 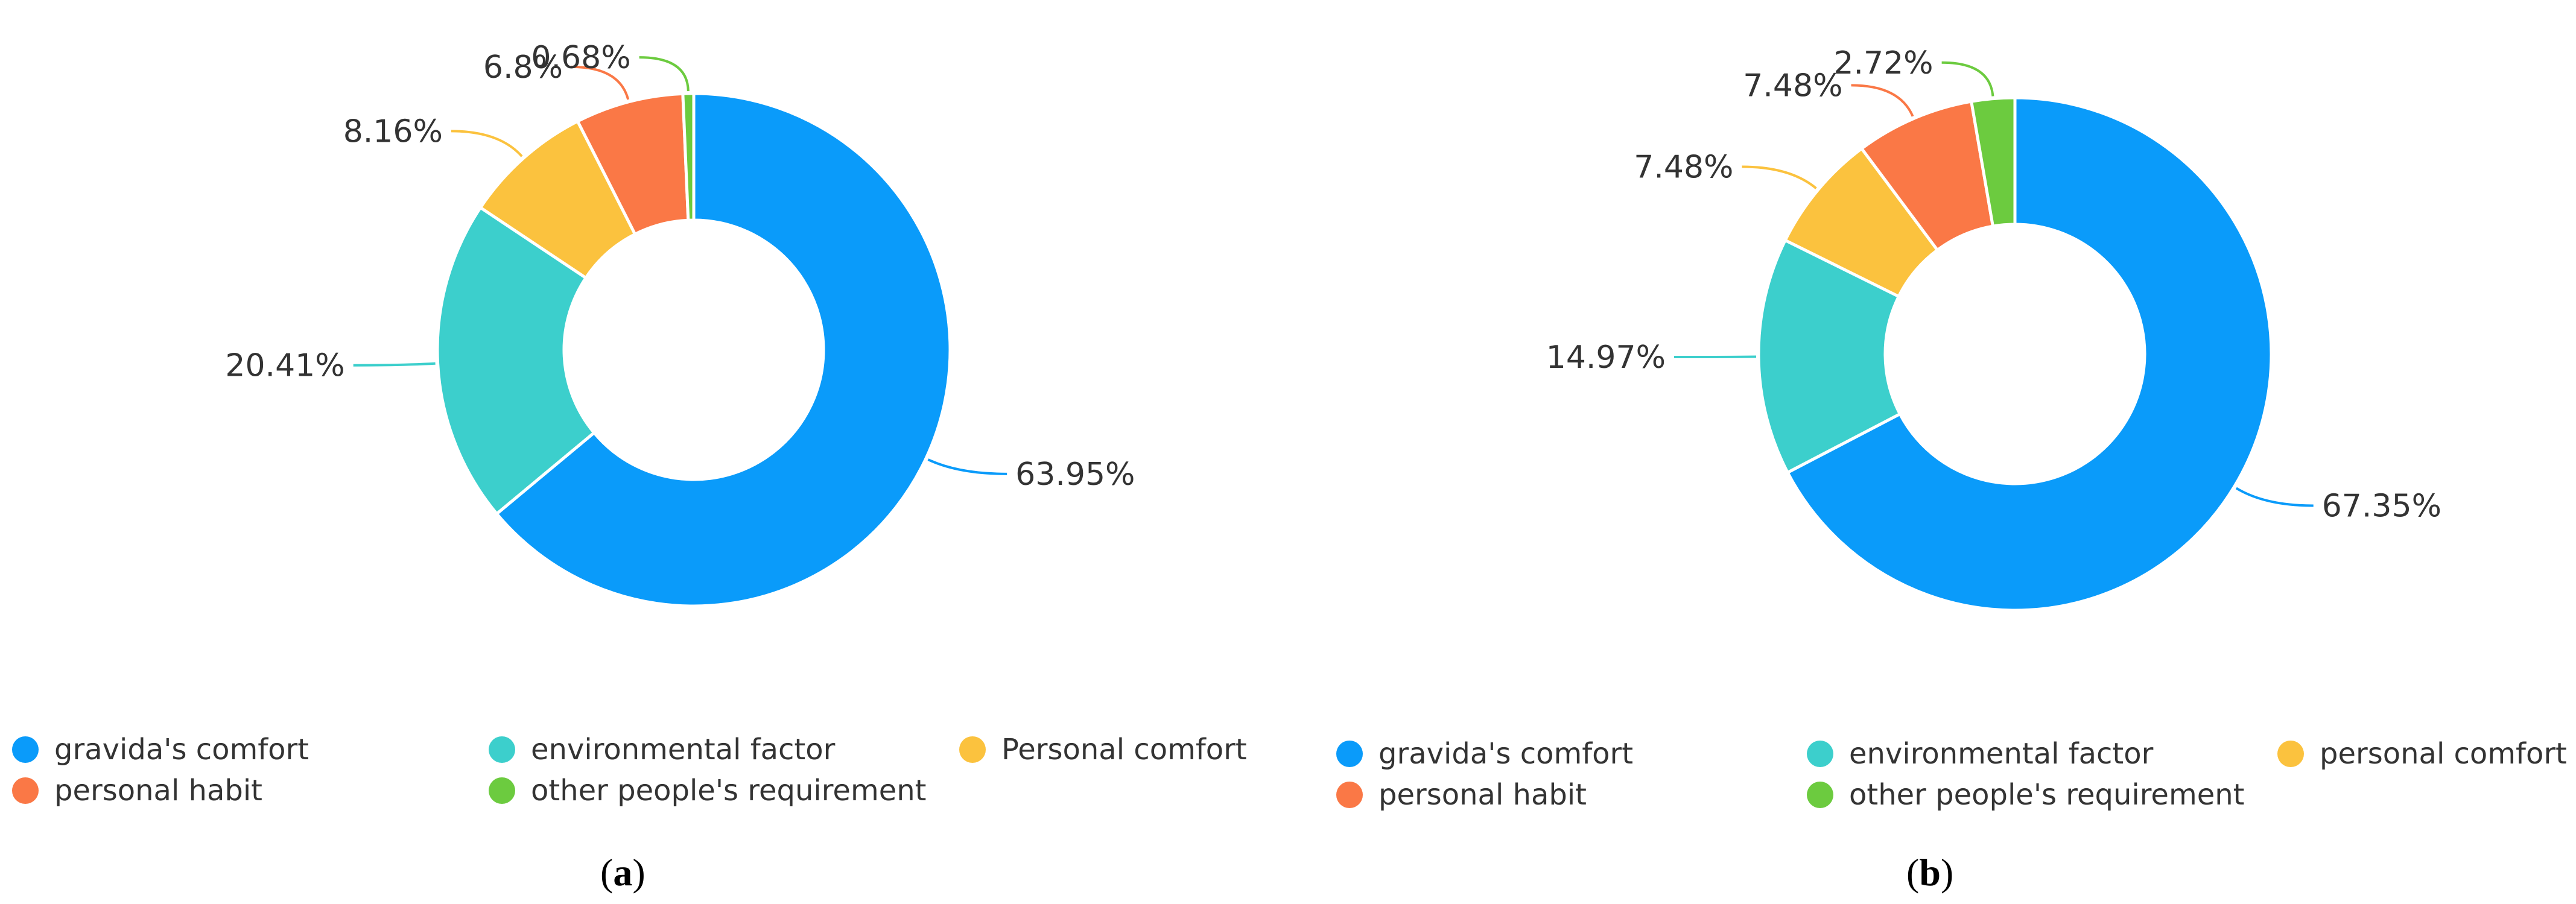 I want to click on value-label-environmental-factor: 20.41%, so click(x=284, y=366).